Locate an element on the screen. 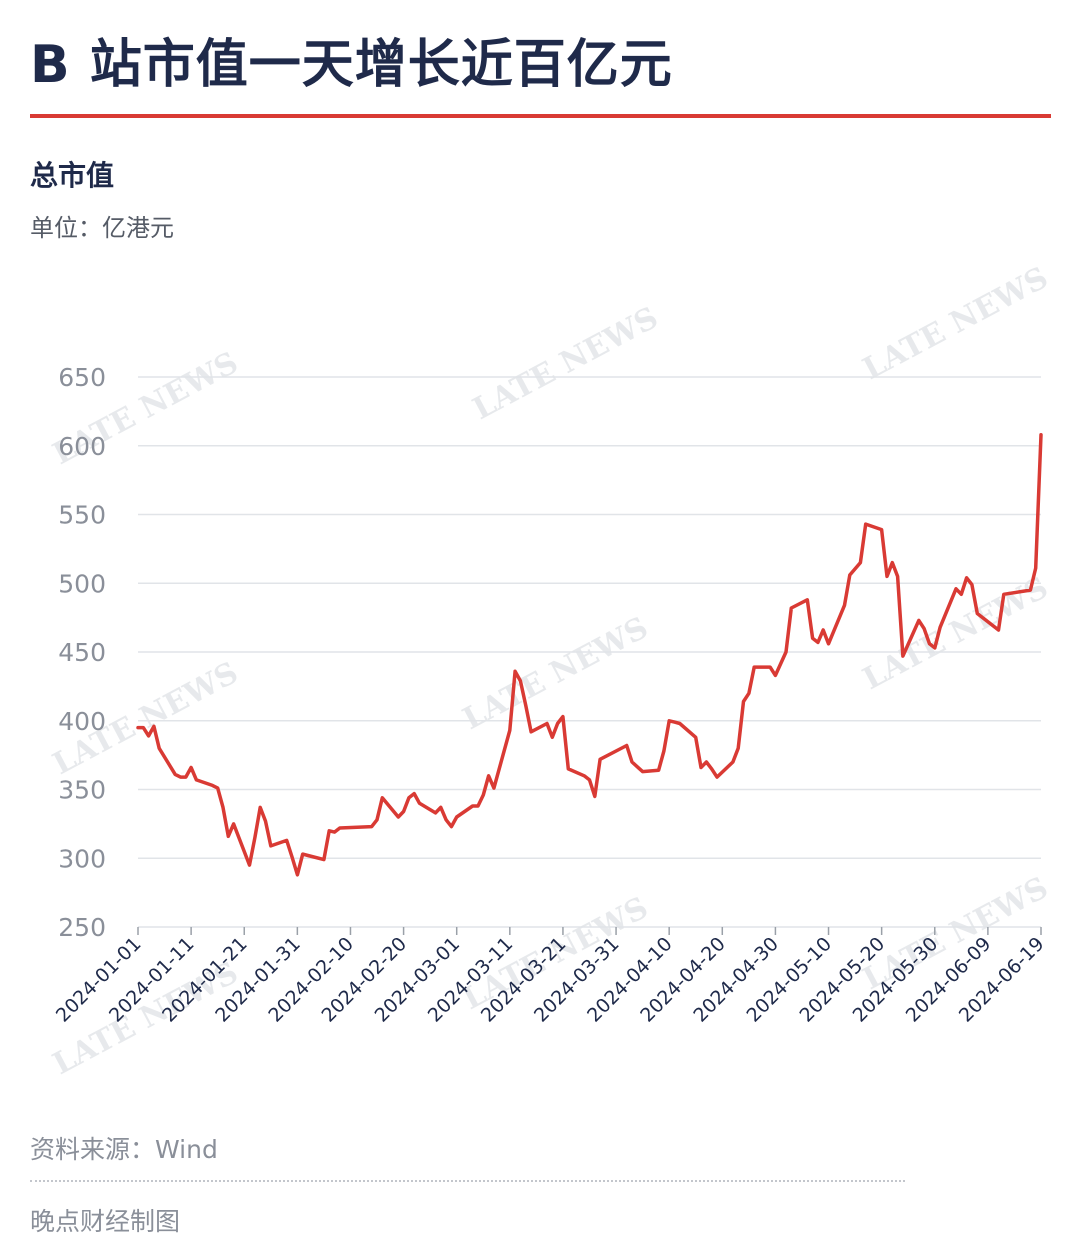 This screenshot has height=1247, width=1080. data-source: 资料来源：Wind is located at coordinates (124, 1148).